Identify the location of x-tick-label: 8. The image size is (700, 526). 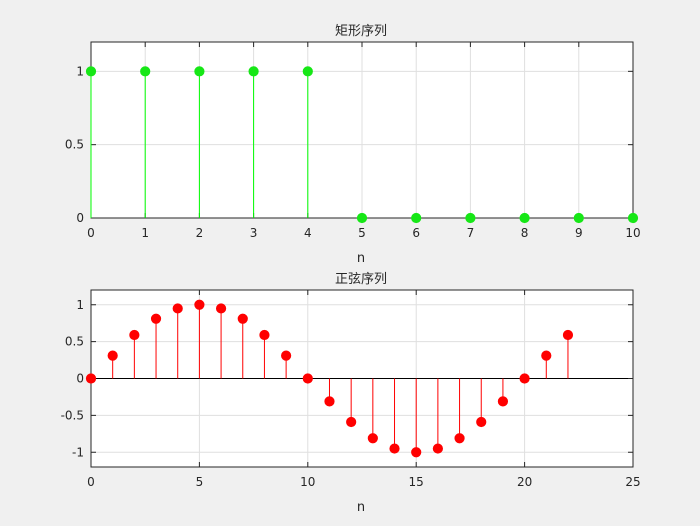
(525, 233).